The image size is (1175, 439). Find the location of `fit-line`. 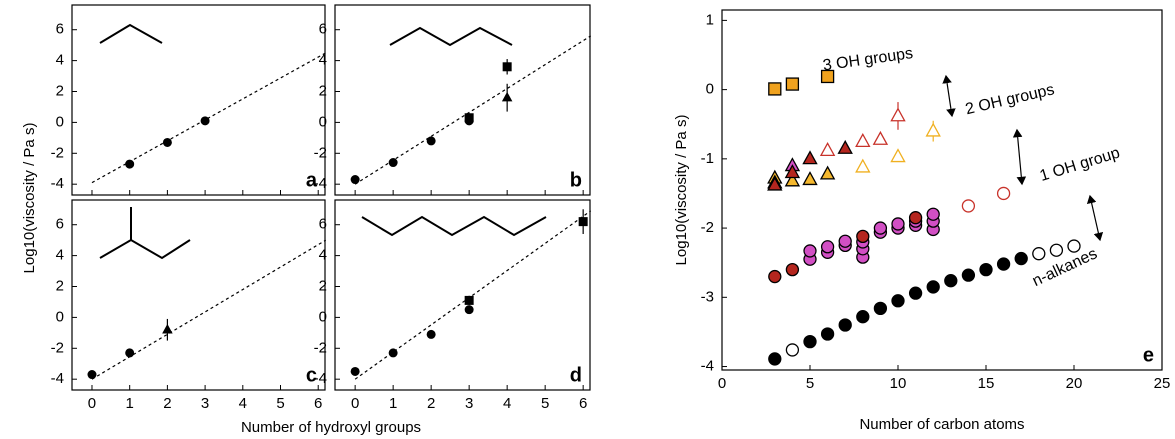

fit-line is located at coordinates (473, 110).